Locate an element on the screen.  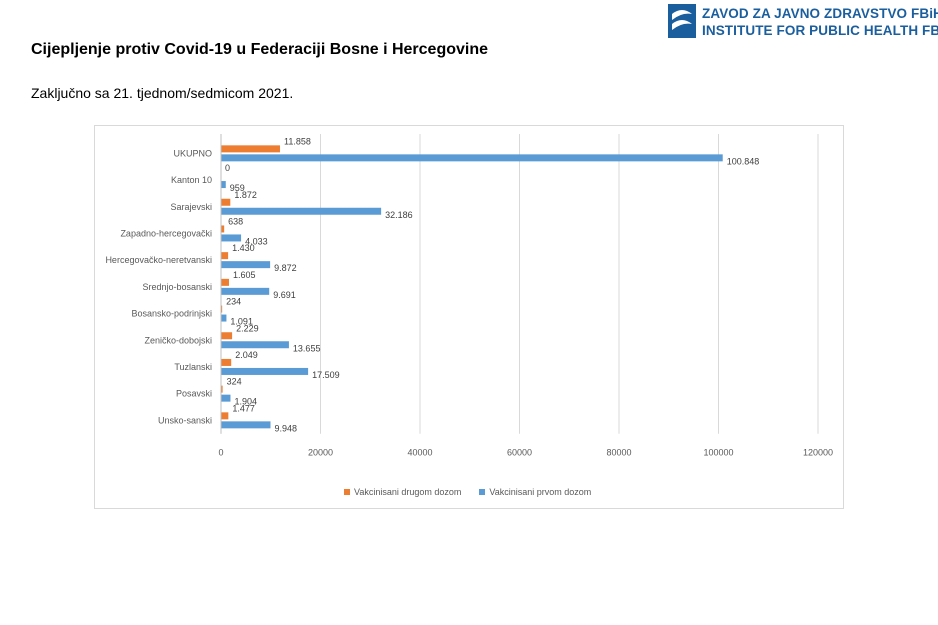
legend-swatch-second-dose is located at coordinates (347, 492).